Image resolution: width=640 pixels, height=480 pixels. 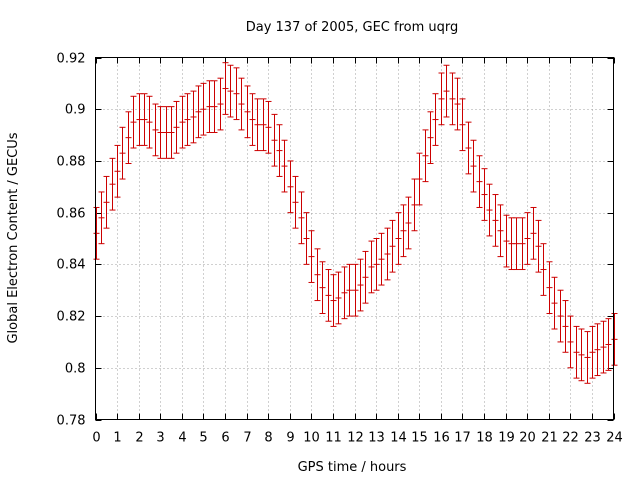 I want to click on x-tick-label: 18, so click(x=484, y=438).